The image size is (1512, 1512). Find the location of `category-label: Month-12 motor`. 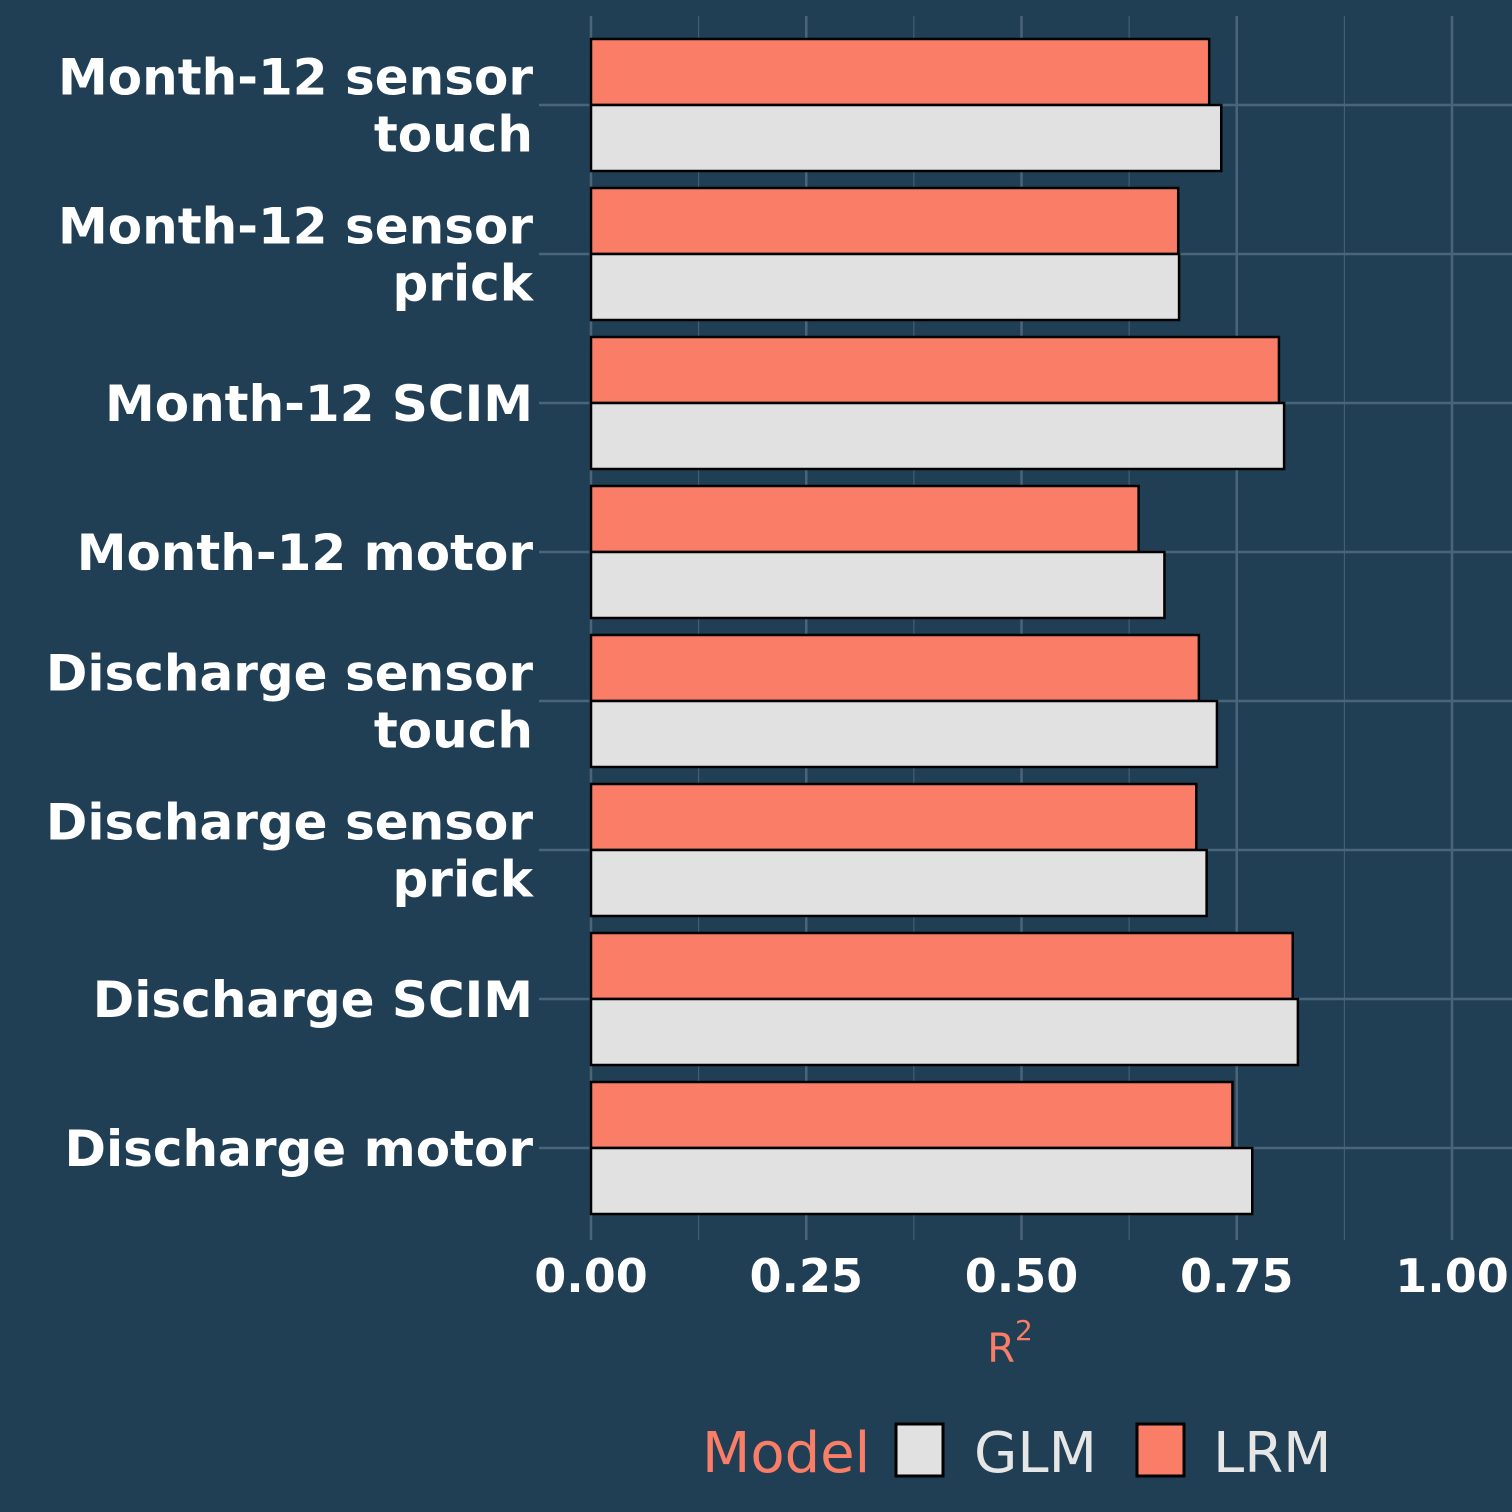

category-label: Month-12 motor is located at coordinates (305, 553).